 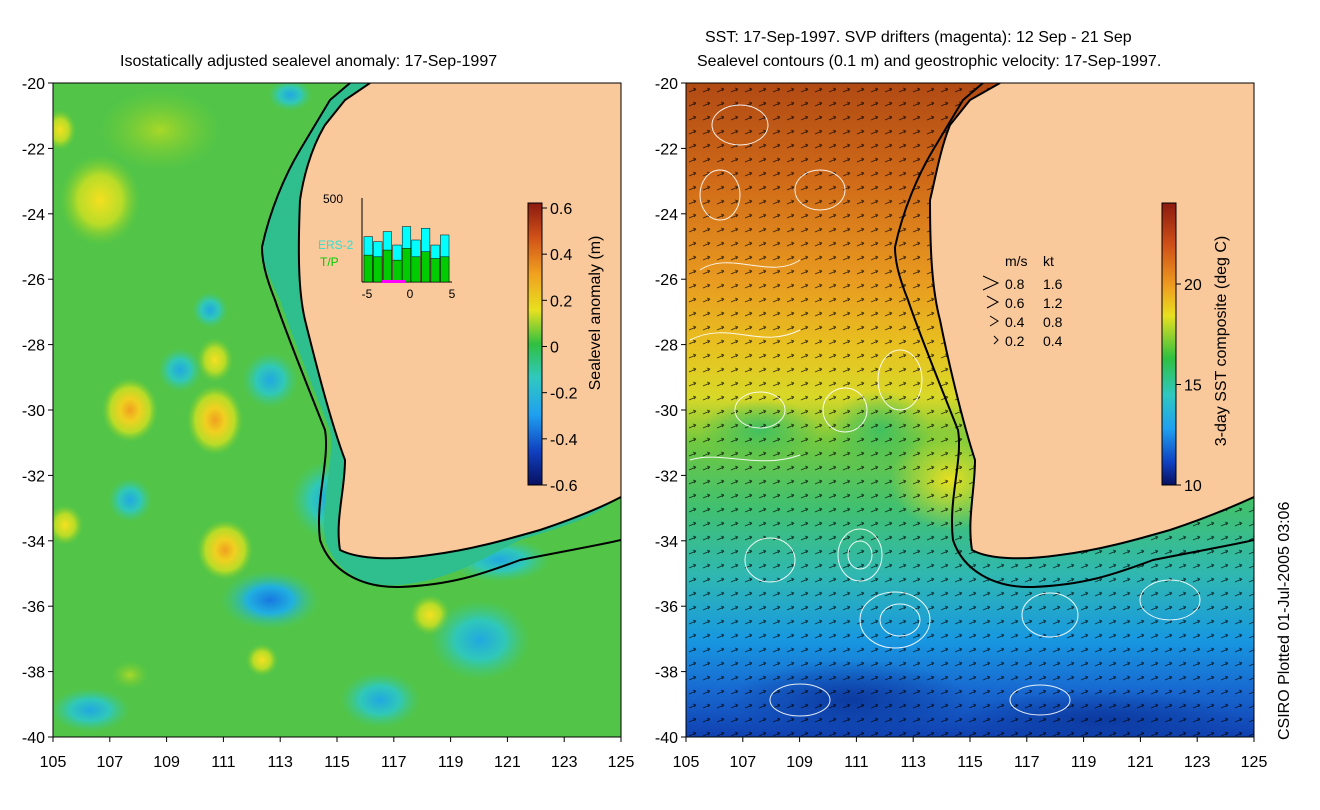 What do you see at coordinates (1015, 303) in the screenshot?
I see `legend-ms-value: 0.6` at bounding box center [1015, 303].